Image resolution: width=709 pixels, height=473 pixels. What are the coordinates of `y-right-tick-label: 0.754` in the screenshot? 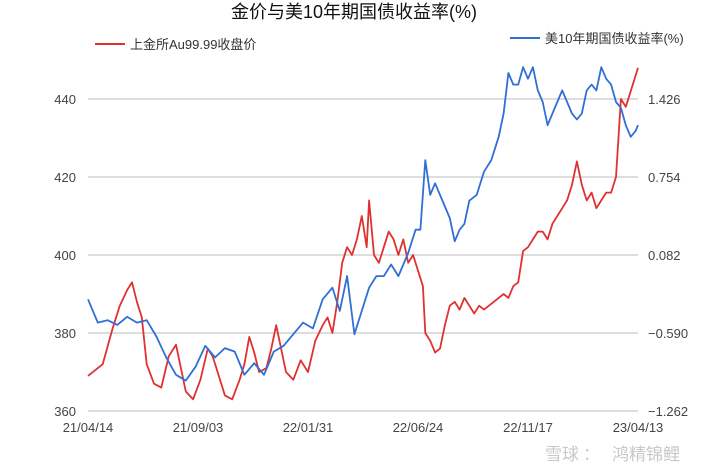 It's located at (664, 177).